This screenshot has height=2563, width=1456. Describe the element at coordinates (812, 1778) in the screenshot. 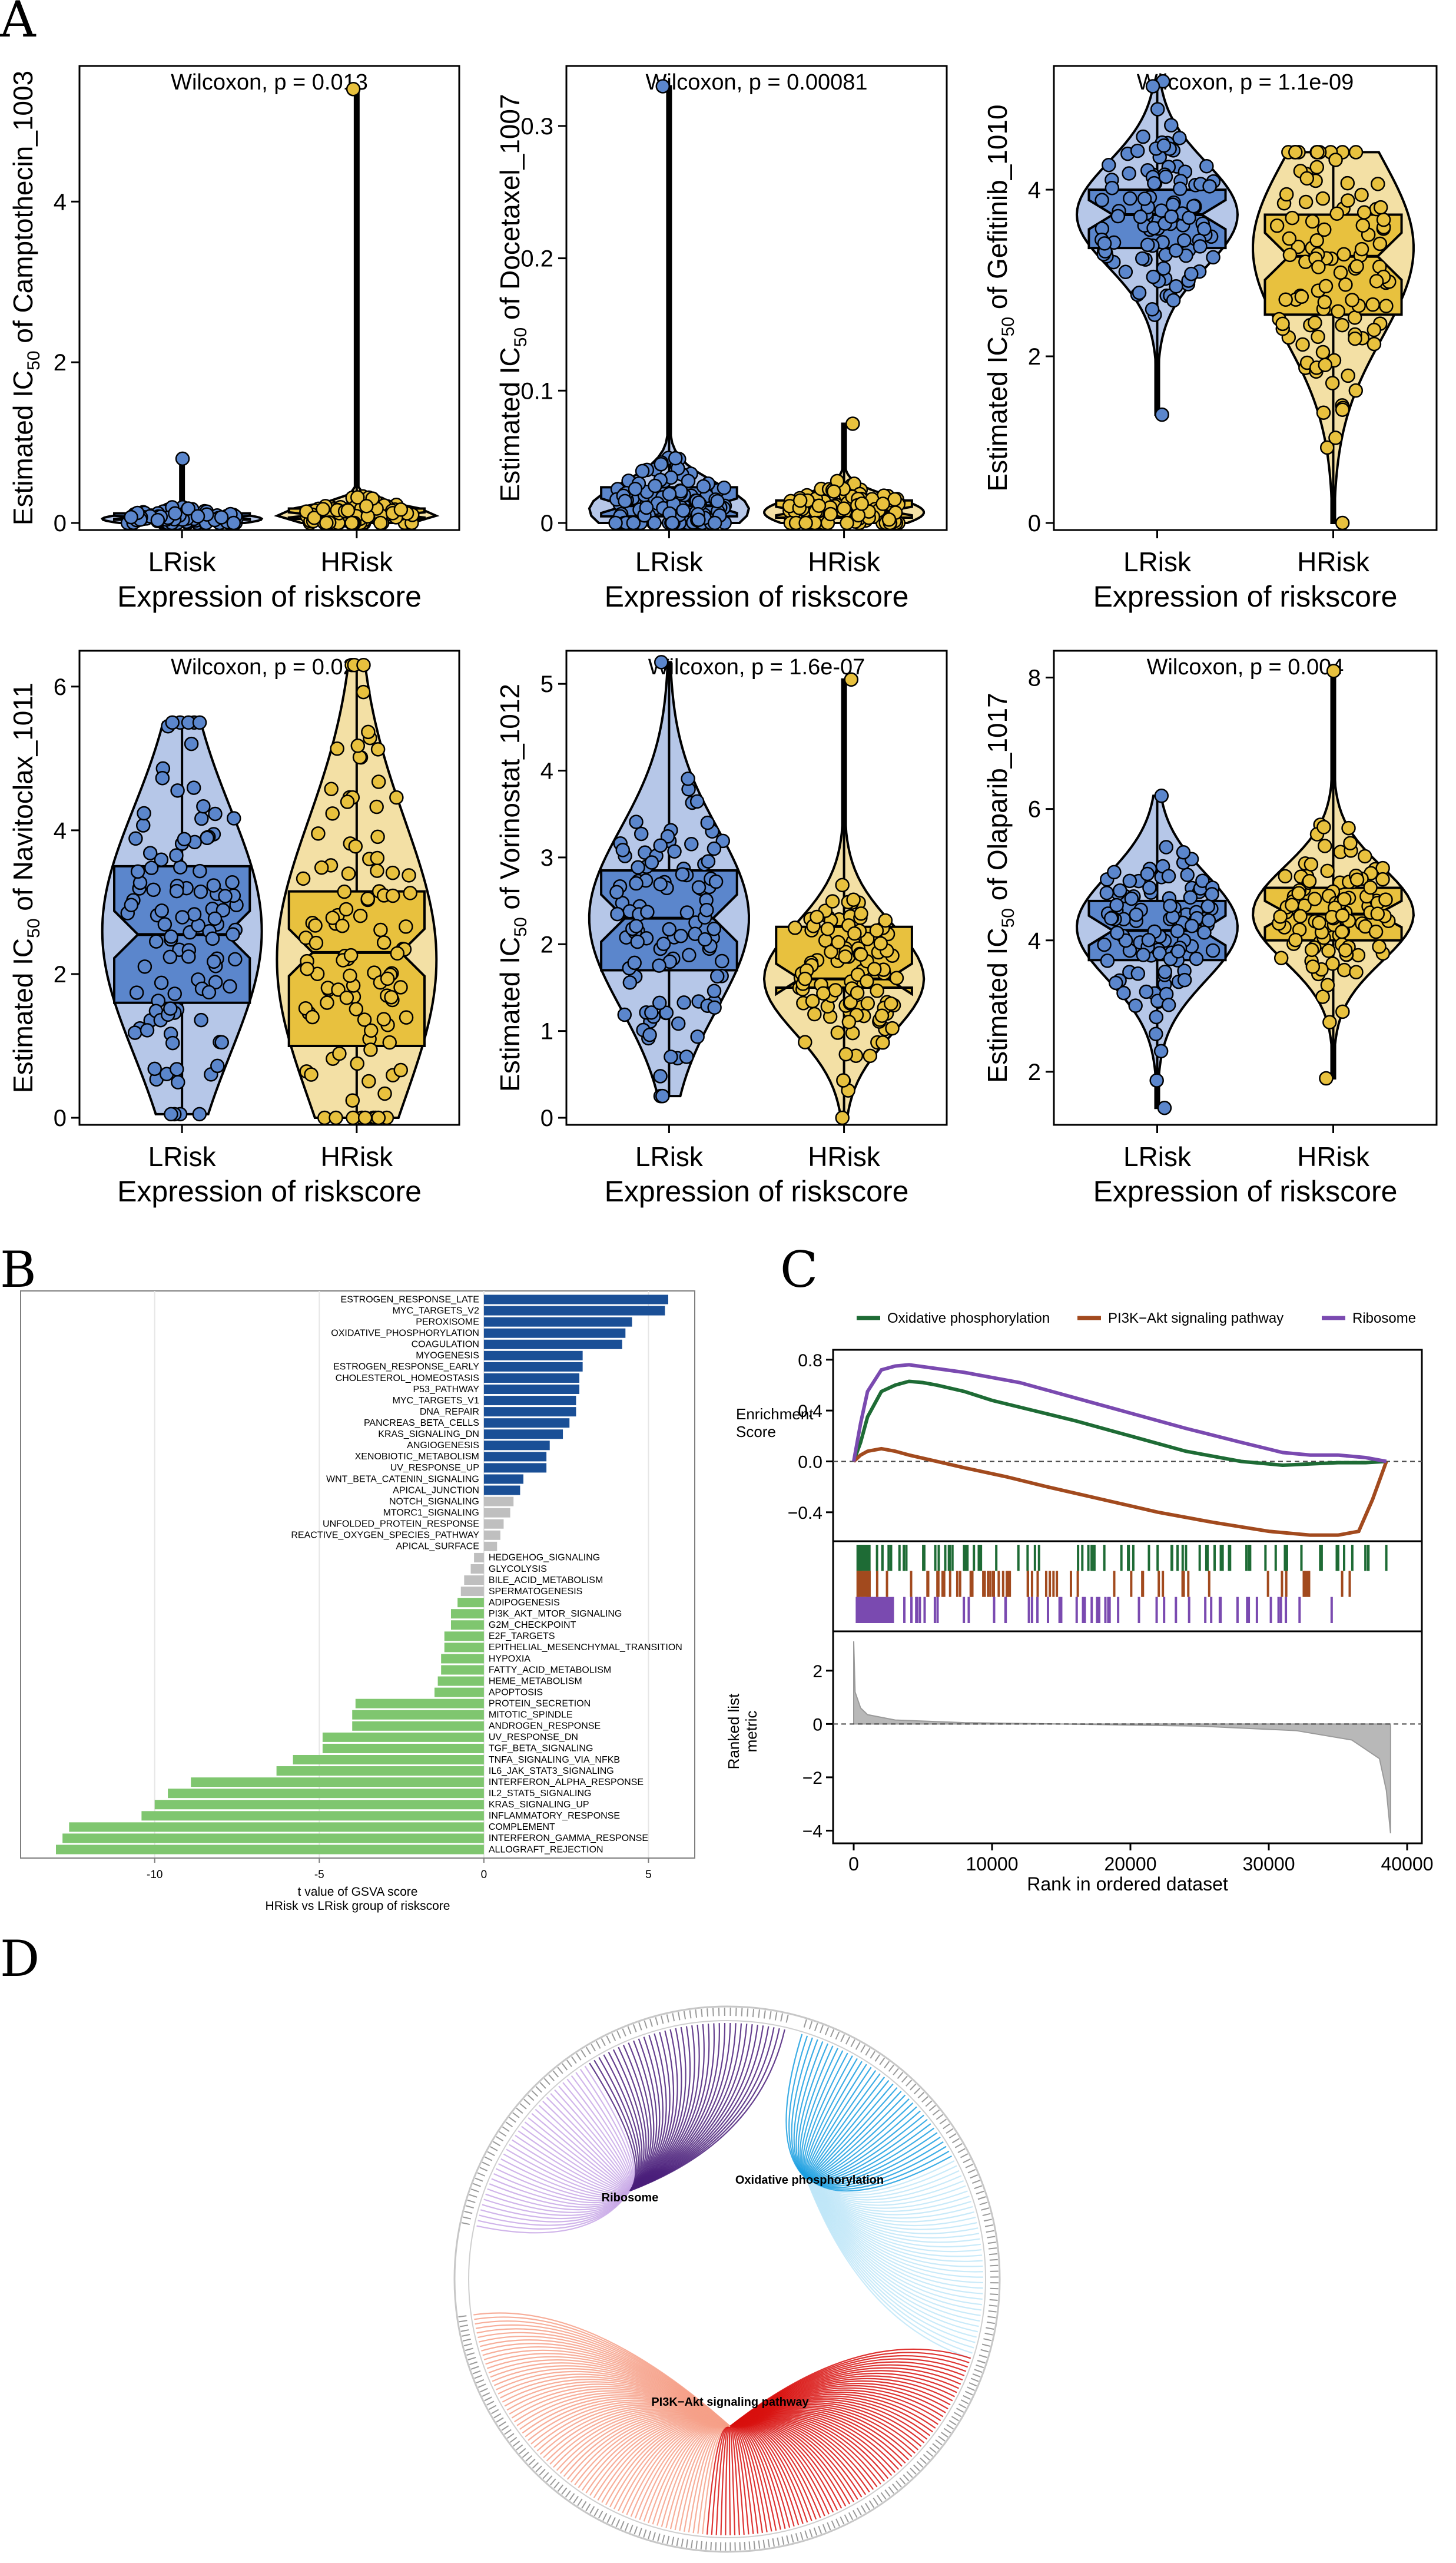

I see `y-tick-label: −2` at that location.